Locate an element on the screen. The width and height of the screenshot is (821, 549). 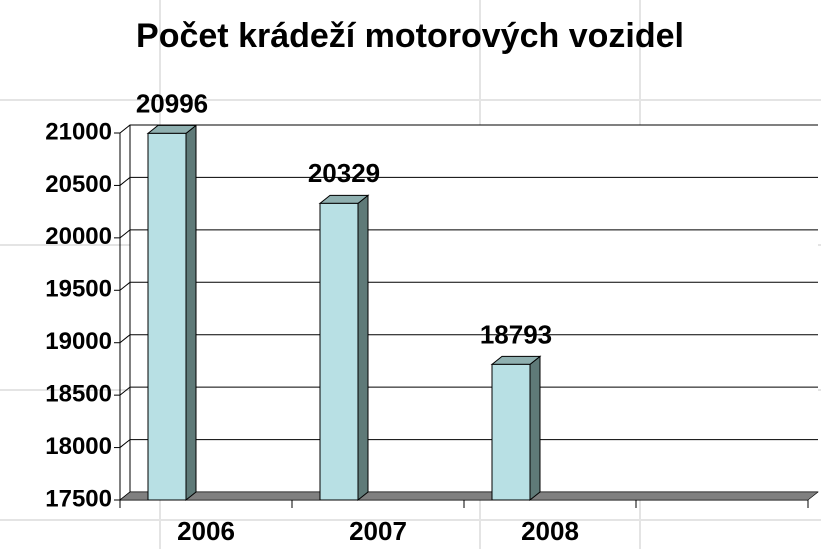
y-tick-label: 19500 is located at coordinates (78, 289).